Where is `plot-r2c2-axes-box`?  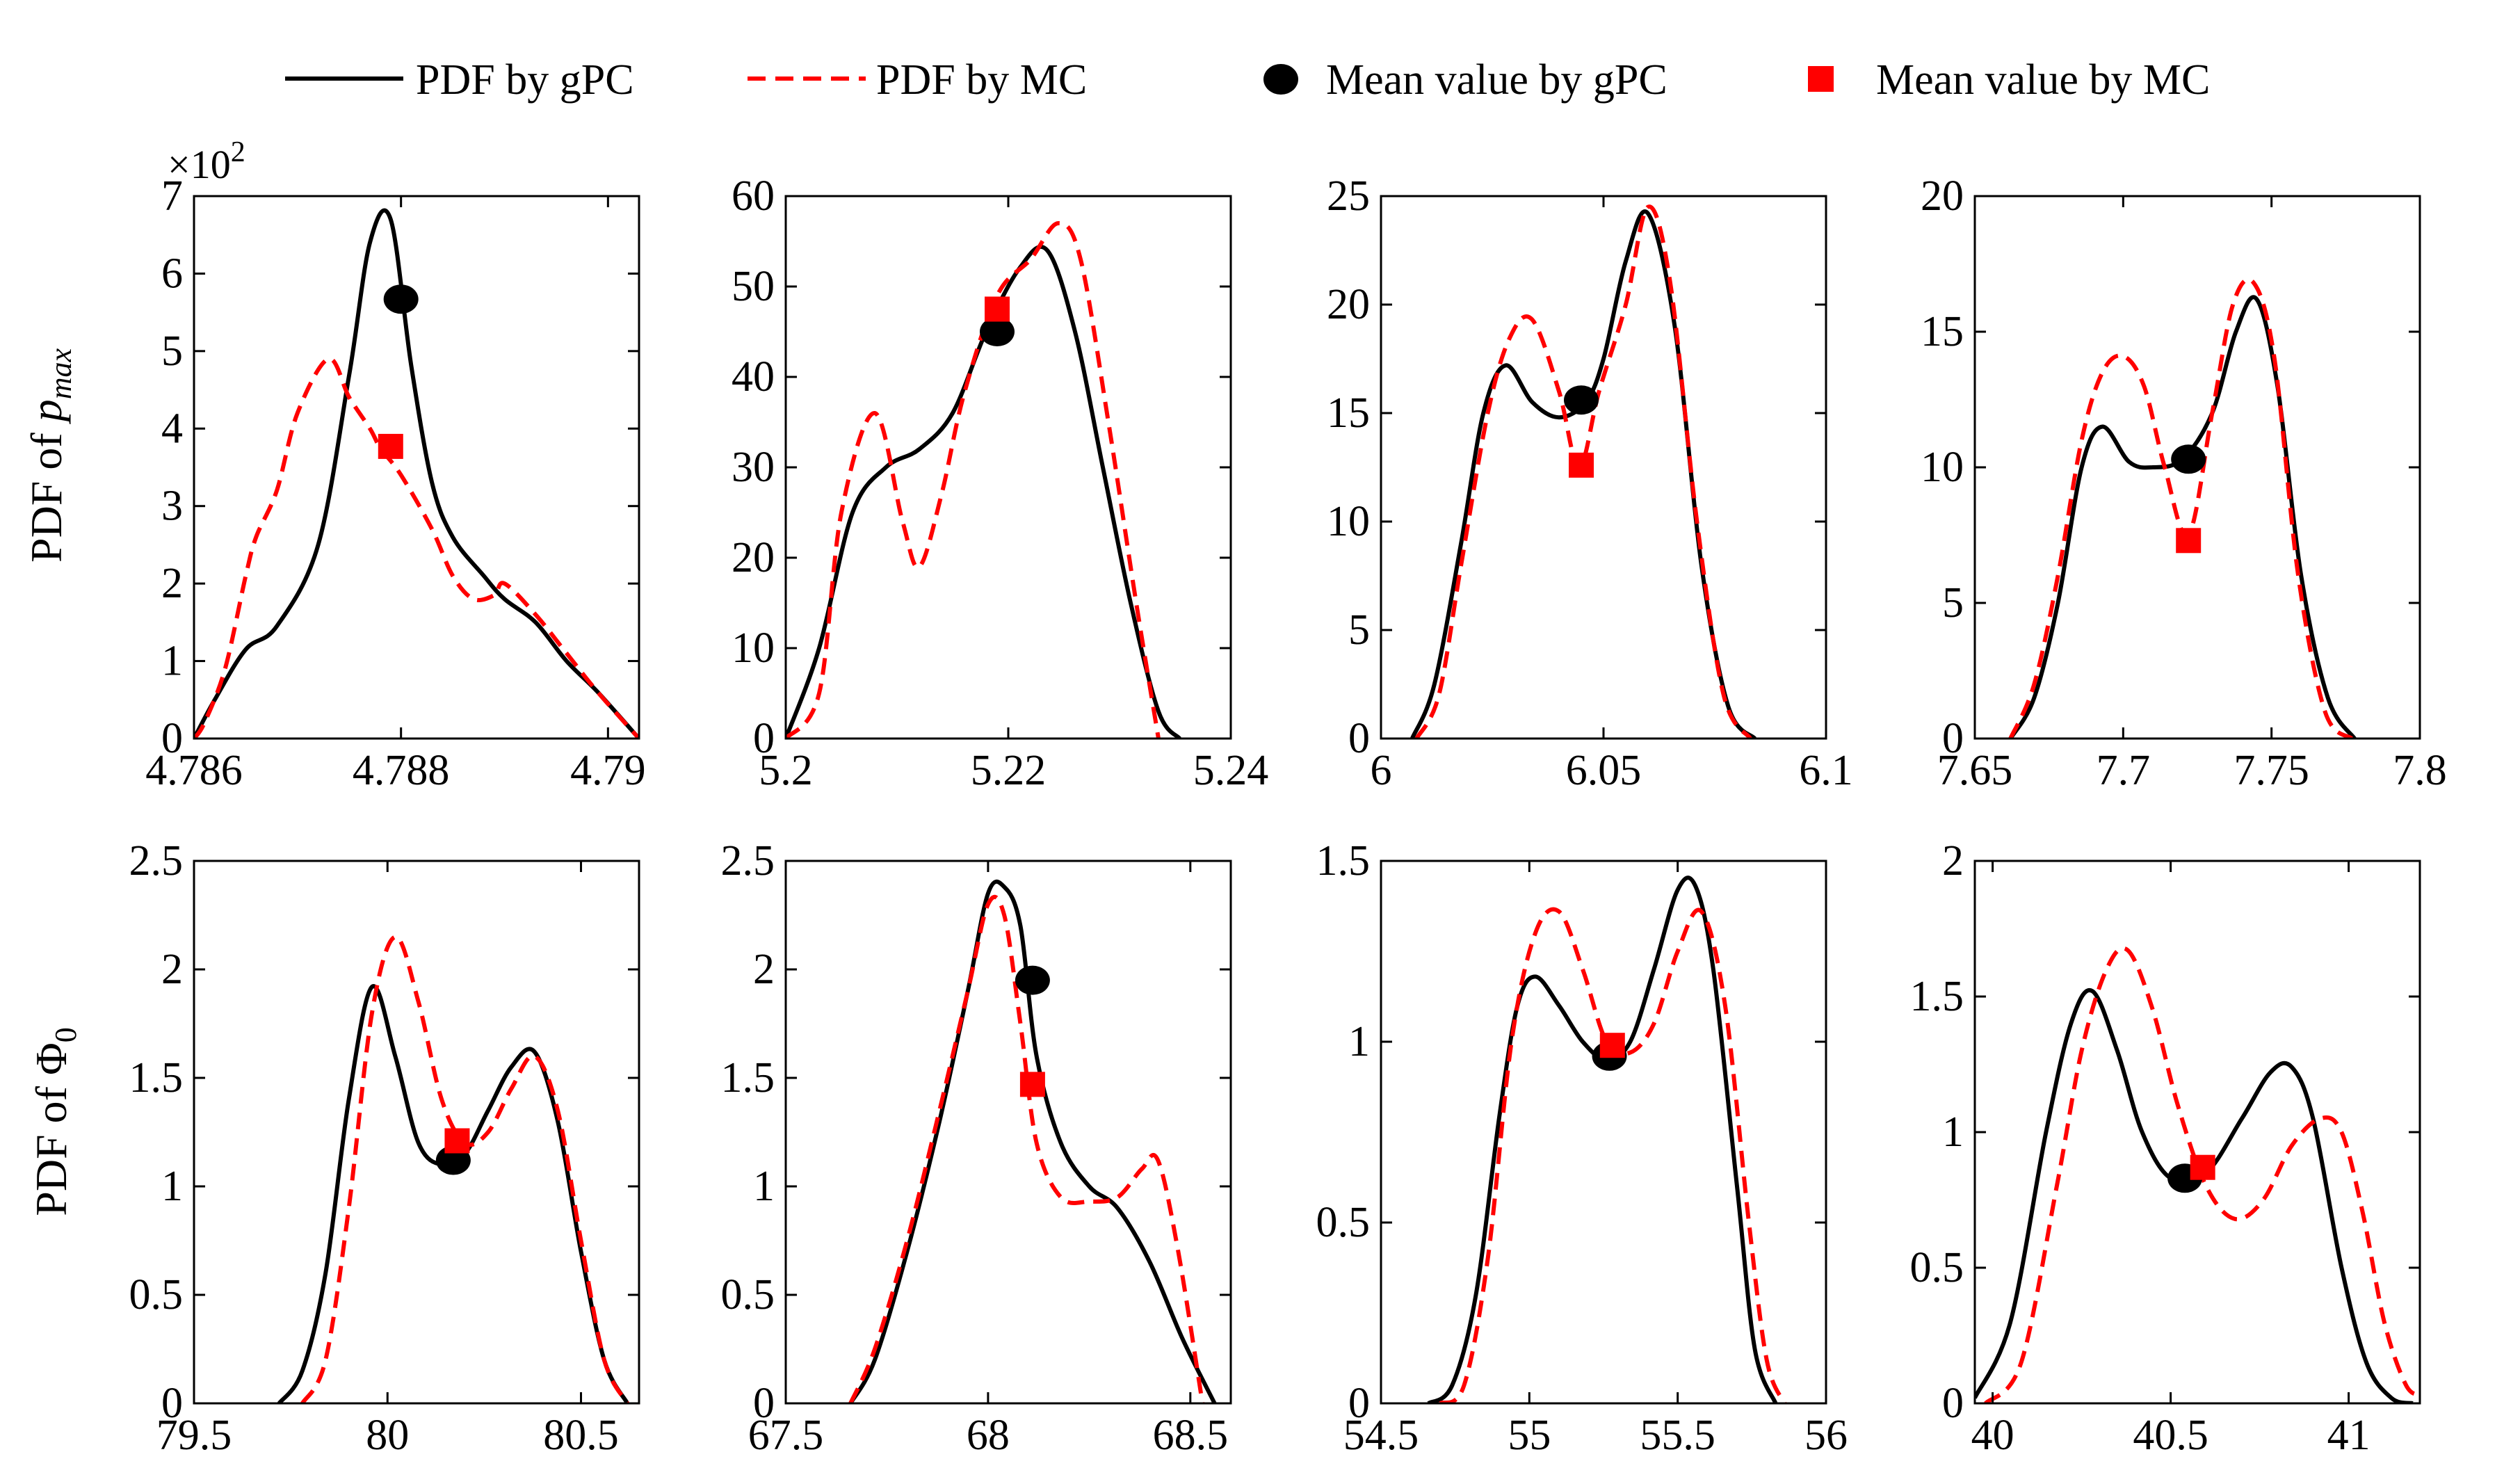
plot-r2c2-axes-box is located at coordinates (1008, 1132).